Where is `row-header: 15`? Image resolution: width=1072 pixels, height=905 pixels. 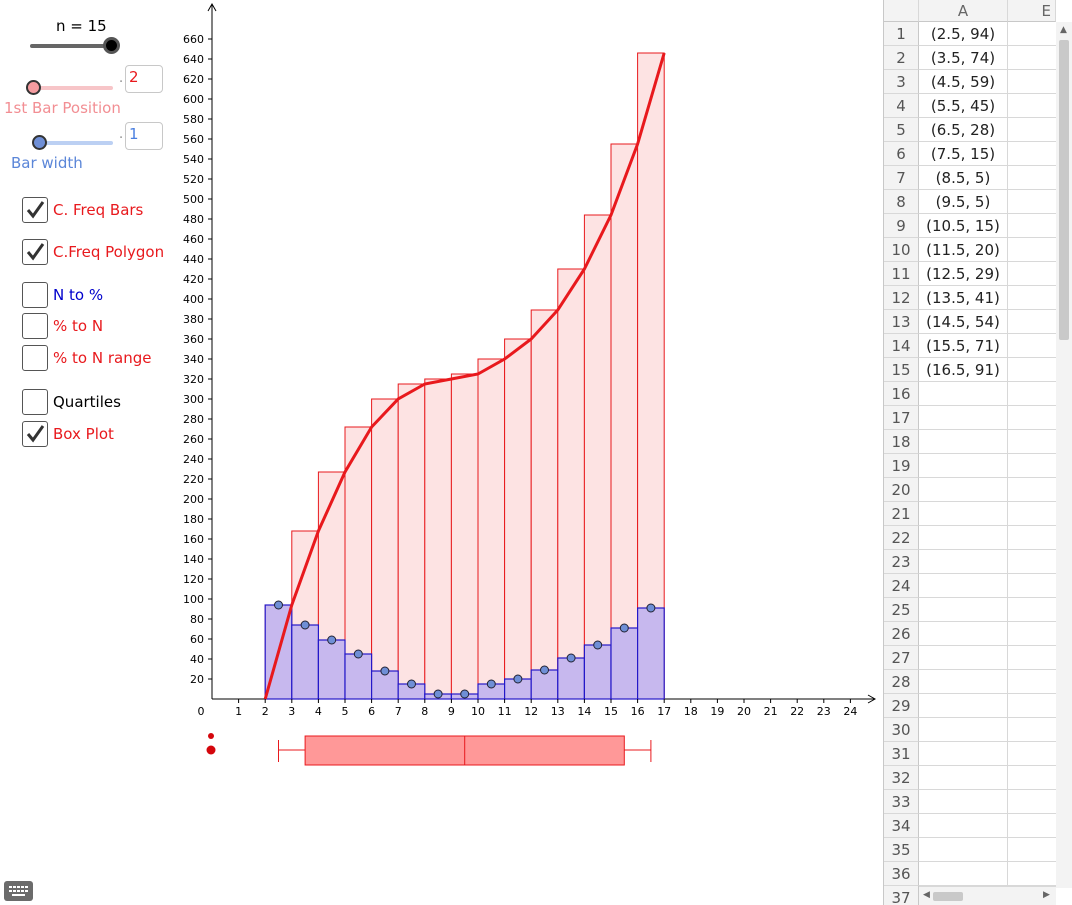 row-header: 15 is located at coordinates (901, 370).